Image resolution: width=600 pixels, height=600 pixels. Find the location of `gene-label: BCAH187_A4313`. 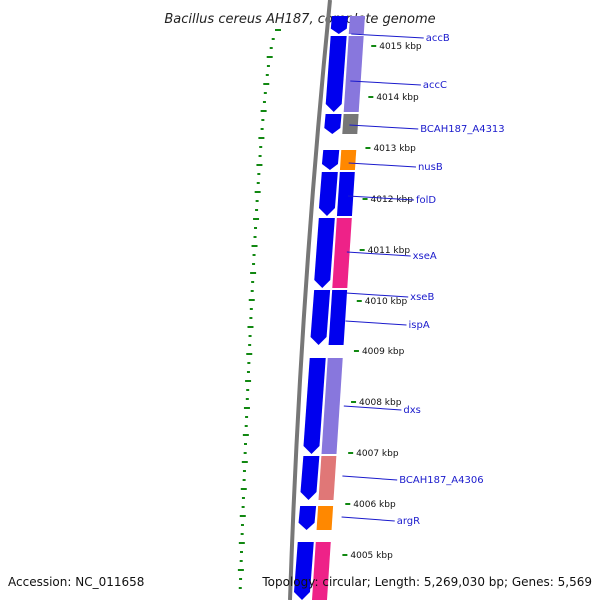

gene-label: BCAH187_A4313 is located at coordinates (462, 129).